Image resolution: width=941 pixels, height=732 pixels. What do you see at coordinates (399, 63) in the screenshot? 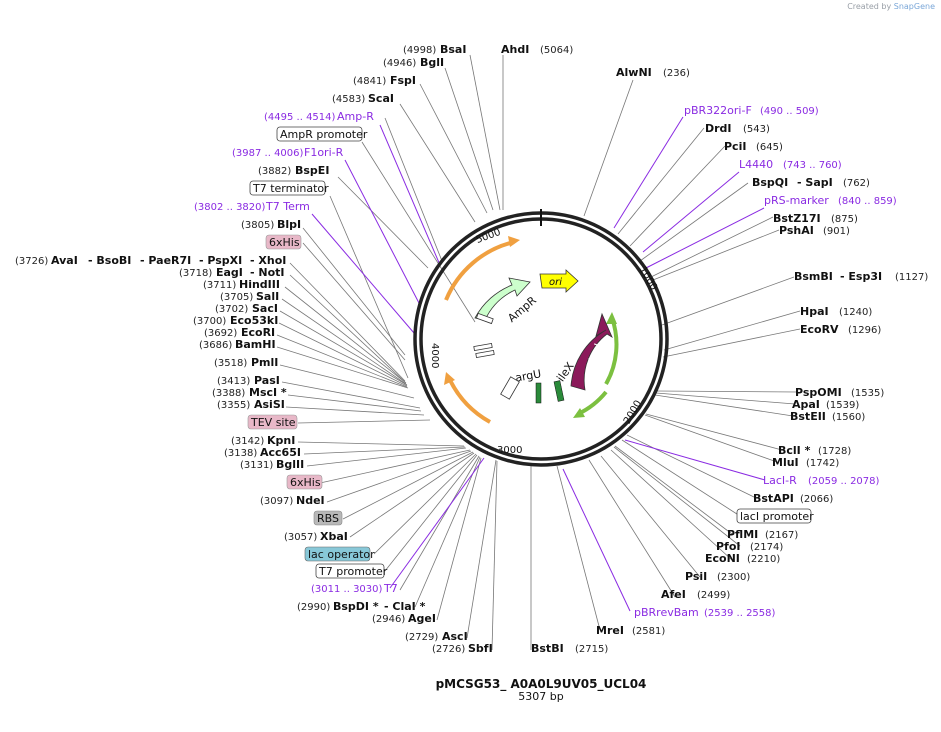
I see `bgli-pos: (4946)` at bounding box center [399, 63].